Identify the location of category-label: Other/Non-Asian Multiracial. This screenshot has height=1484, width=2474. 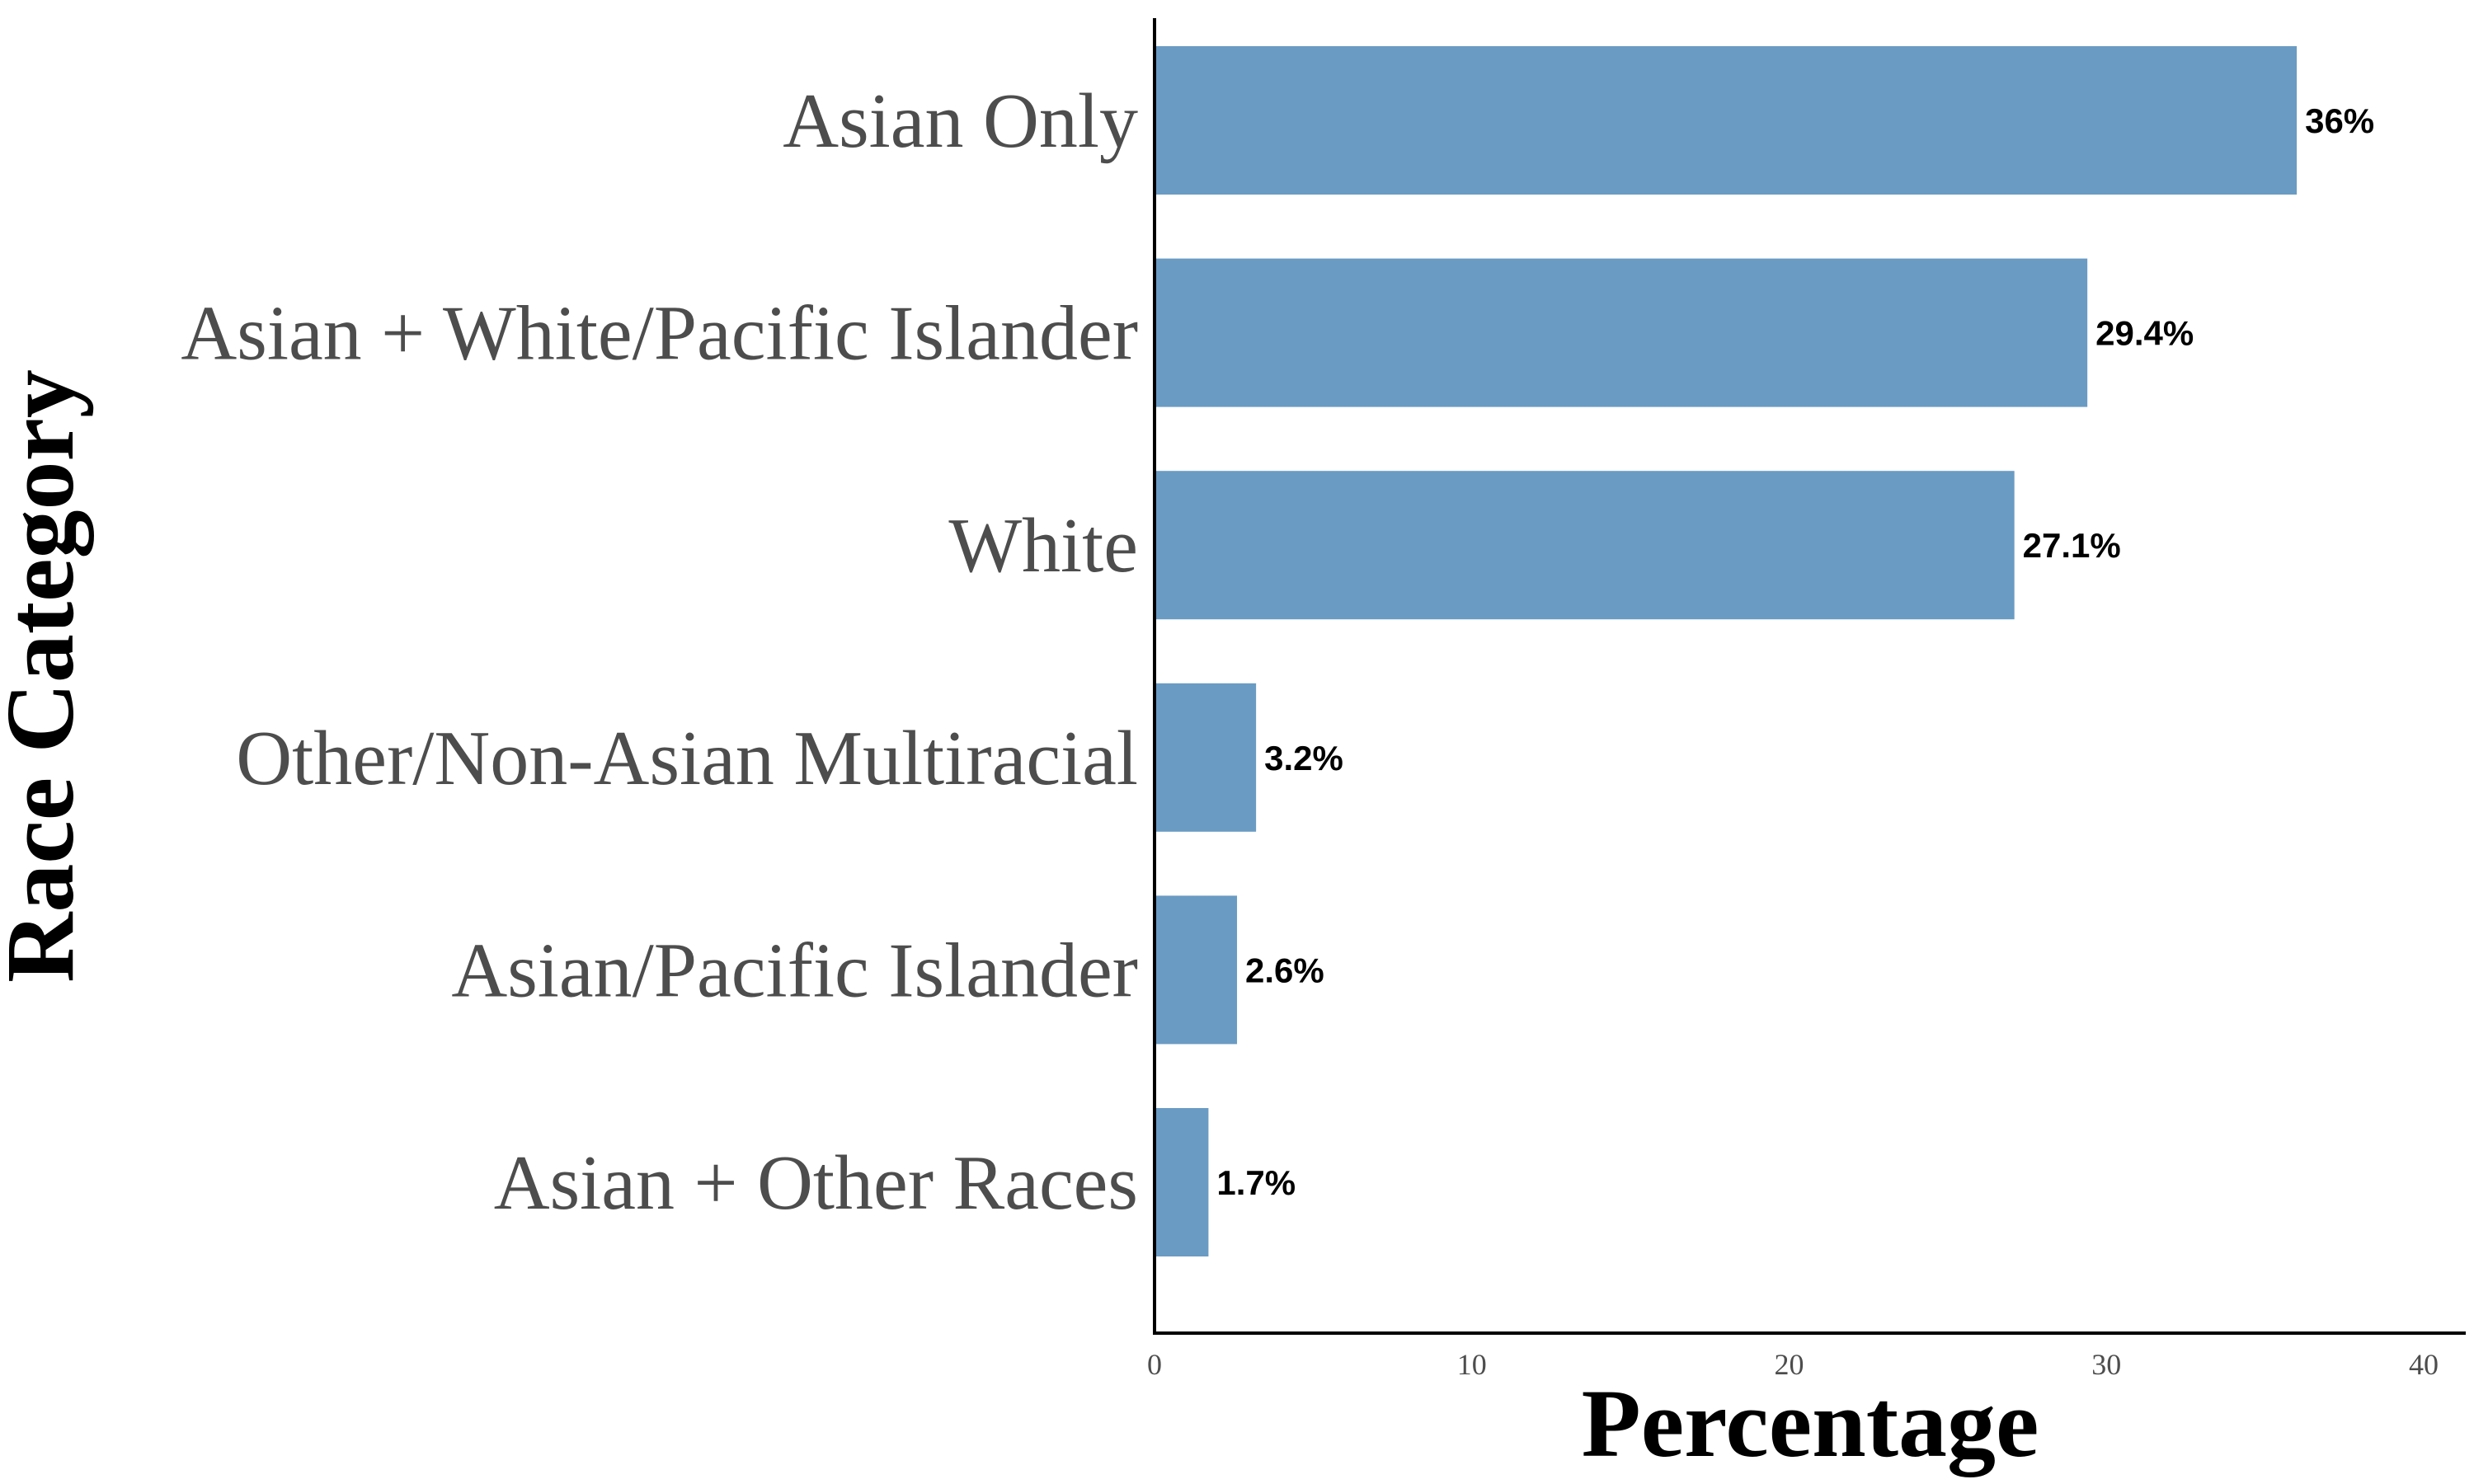
(687, 758).